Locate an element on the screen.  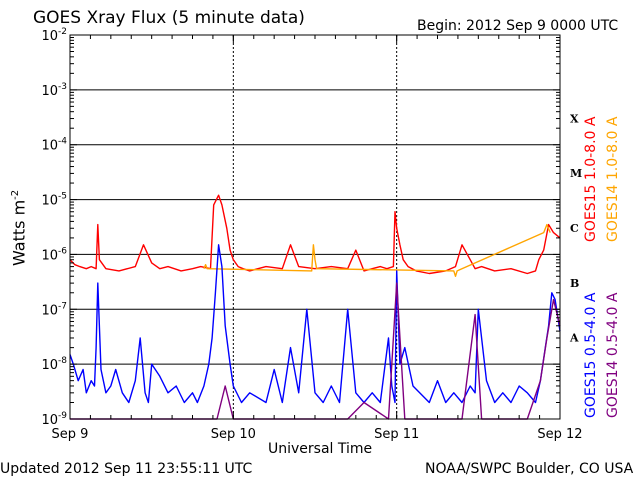
credit: NOAA/SWPC Boulder, CO USA is located at coordinates (529, 469).